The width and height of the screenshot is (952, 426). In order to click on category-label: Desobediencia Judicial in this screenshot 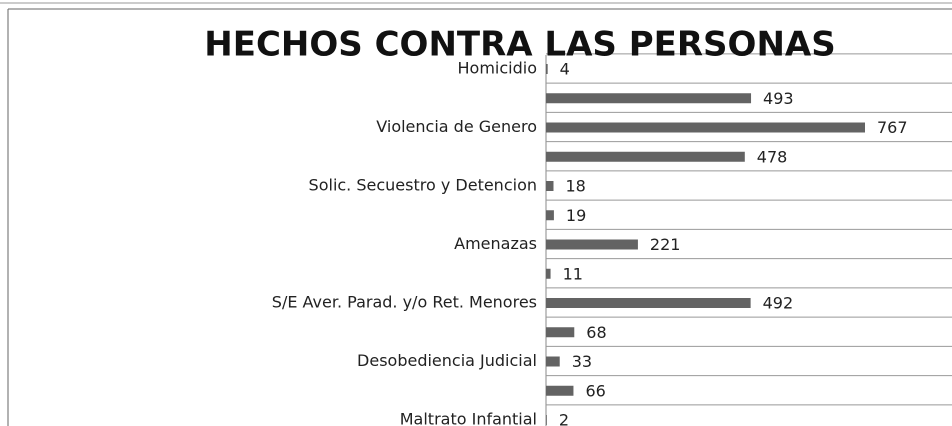, I will do `click(447, 360)`.